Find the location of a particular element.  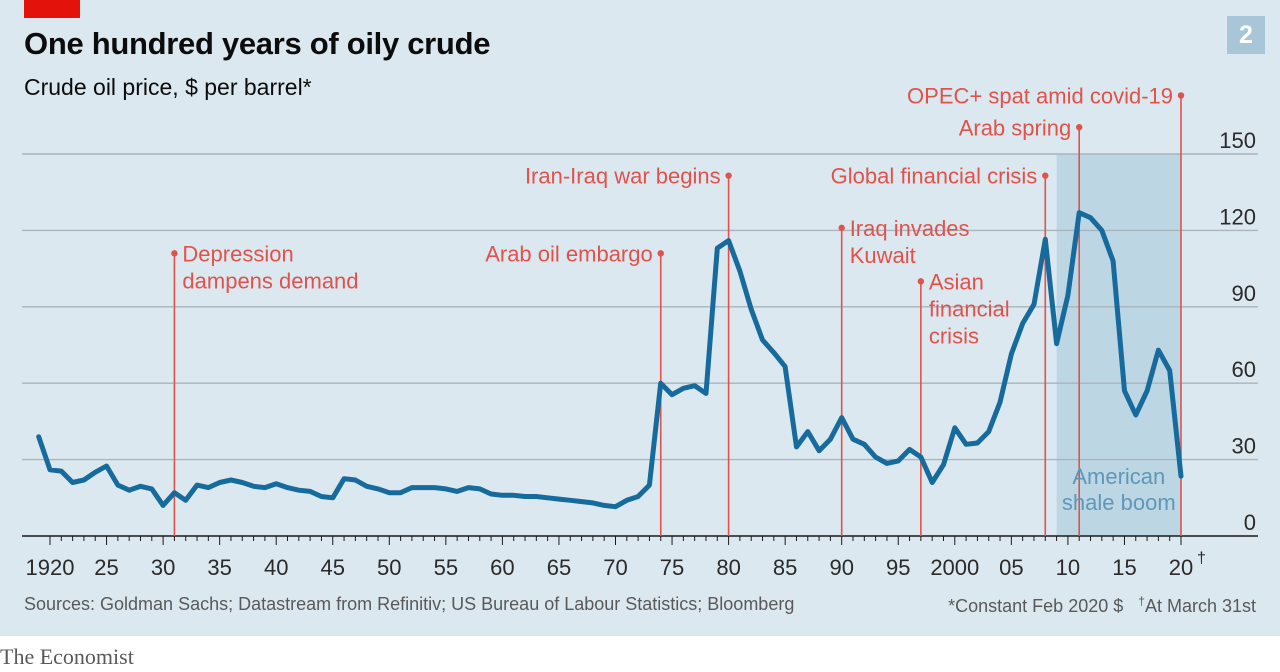

x-tick-label: 05 is located at coordinates (1011, 567).